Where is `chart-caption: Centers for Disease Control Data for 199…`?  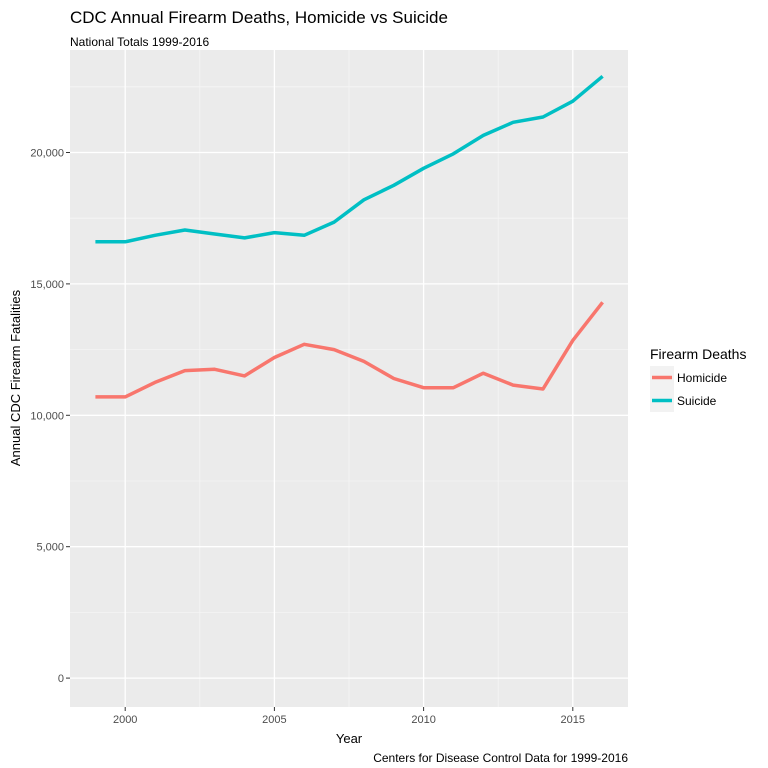 chart-caption: Centers for Disease Control Data for 199… is located at coordinates (500, 758).